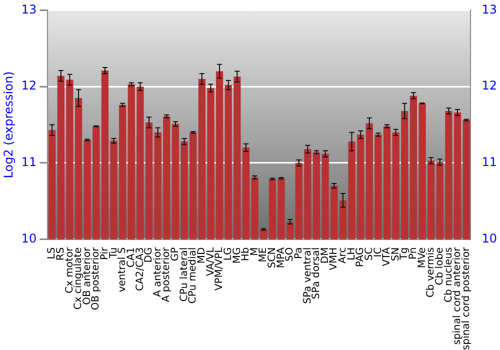 The image size is (500, 350). Describe the element at coordinates (490, 162) in the screenshot. I see `y2-tick-label: 11` at that location.